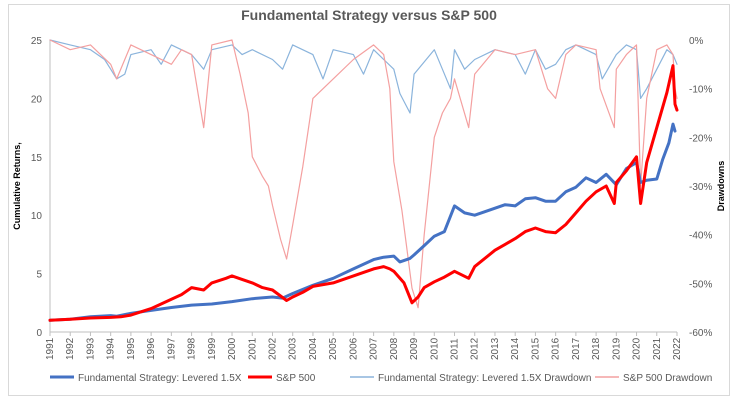 This screenshot has width=739, height=402. Describe the element at coordinates (700, 187) in the screenshot. I see `y2-tick-label: -30%` at that location.